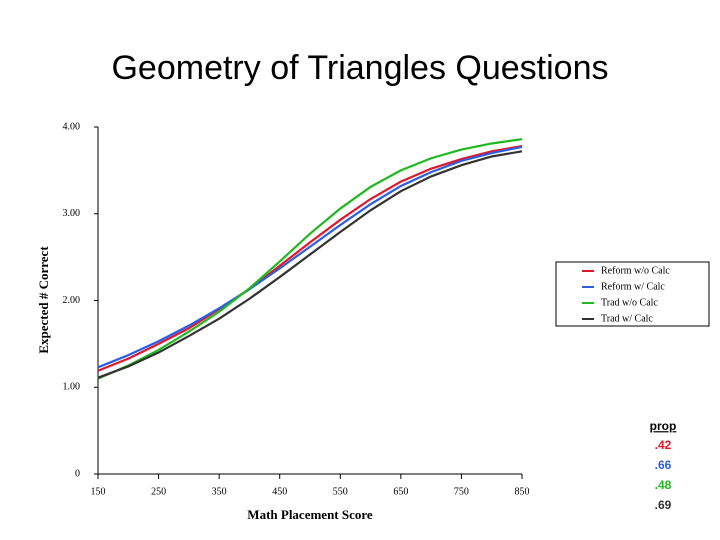 This screenshot has height=540, width=720. What do you see at coordinates (663, 445) in the screenshot?
I see `prop-value: .42` at bounding box center [663, 445].